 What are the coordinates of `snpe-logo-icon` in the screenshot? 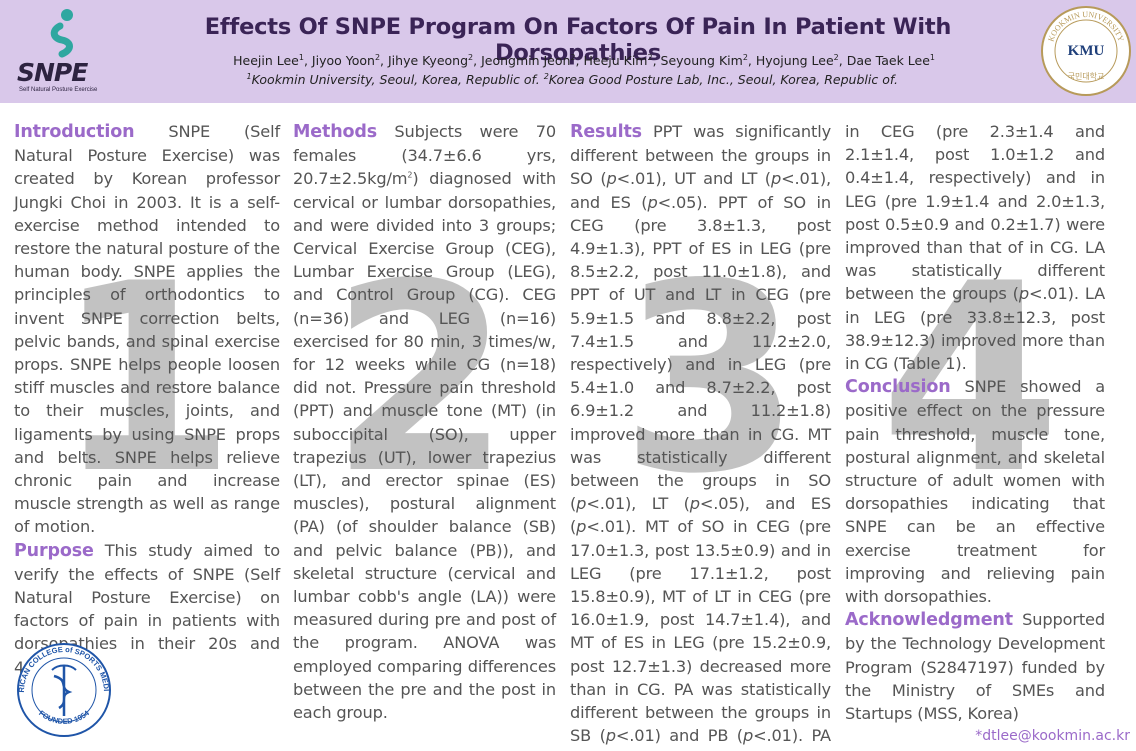 It's located at (61, 33).